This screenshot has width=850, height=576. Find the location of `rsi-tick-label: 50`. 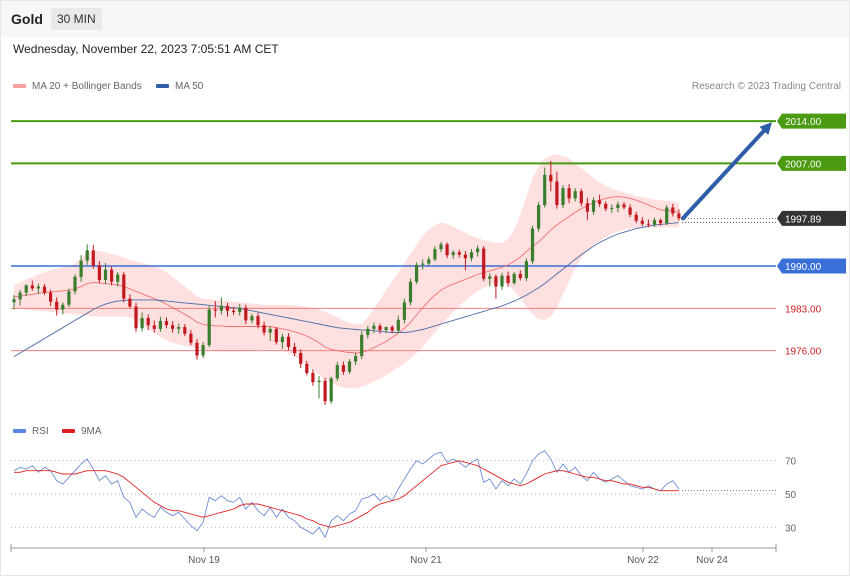

rsi-tick-label: 50 is located at coordinates (791, 495).